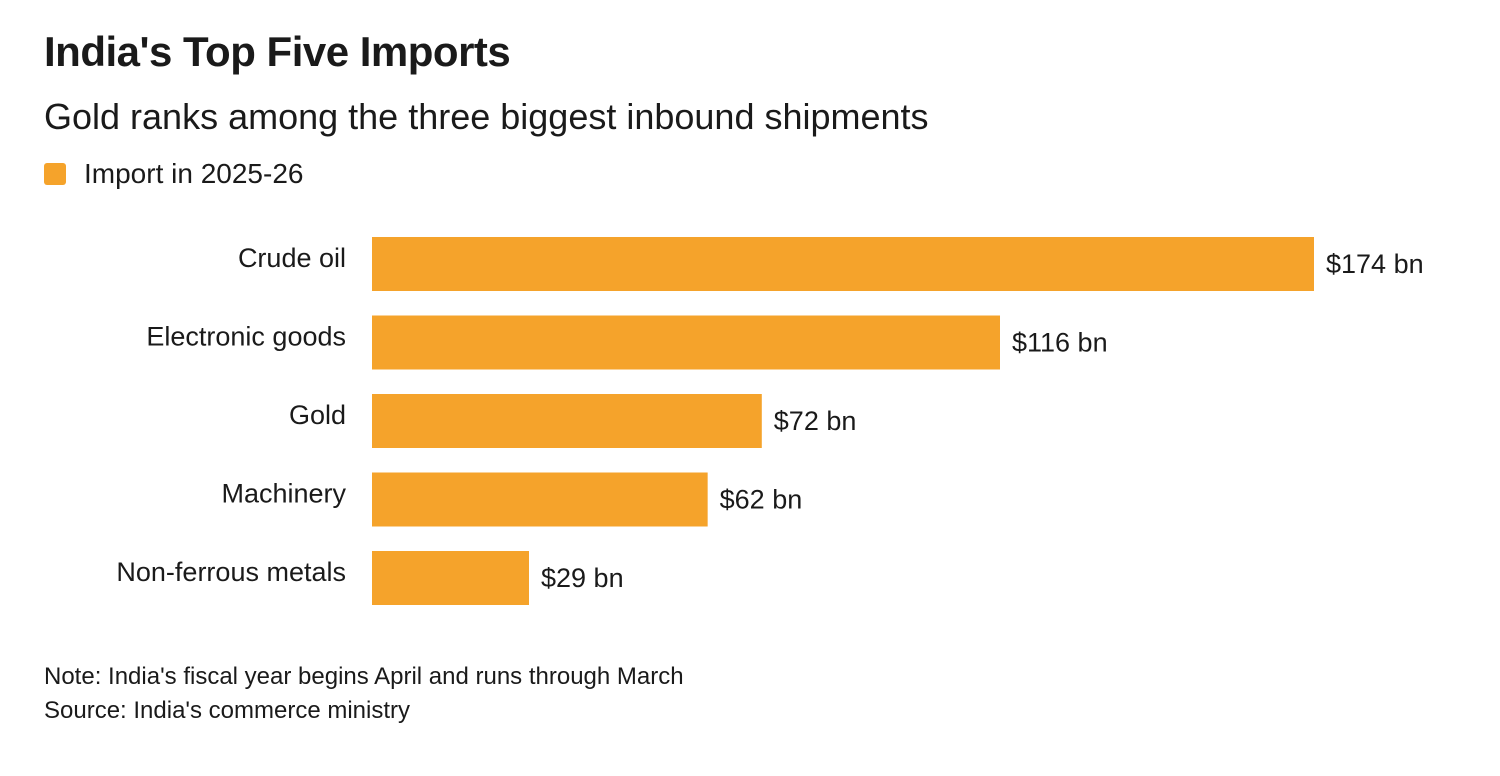 The width and height of the screenshot is (1500, 776). What do you see at coordinates (246, 337) in the screenshot?
I see `category-label-electronic-goods: Electronic goods` at bounding box center [246, 337].